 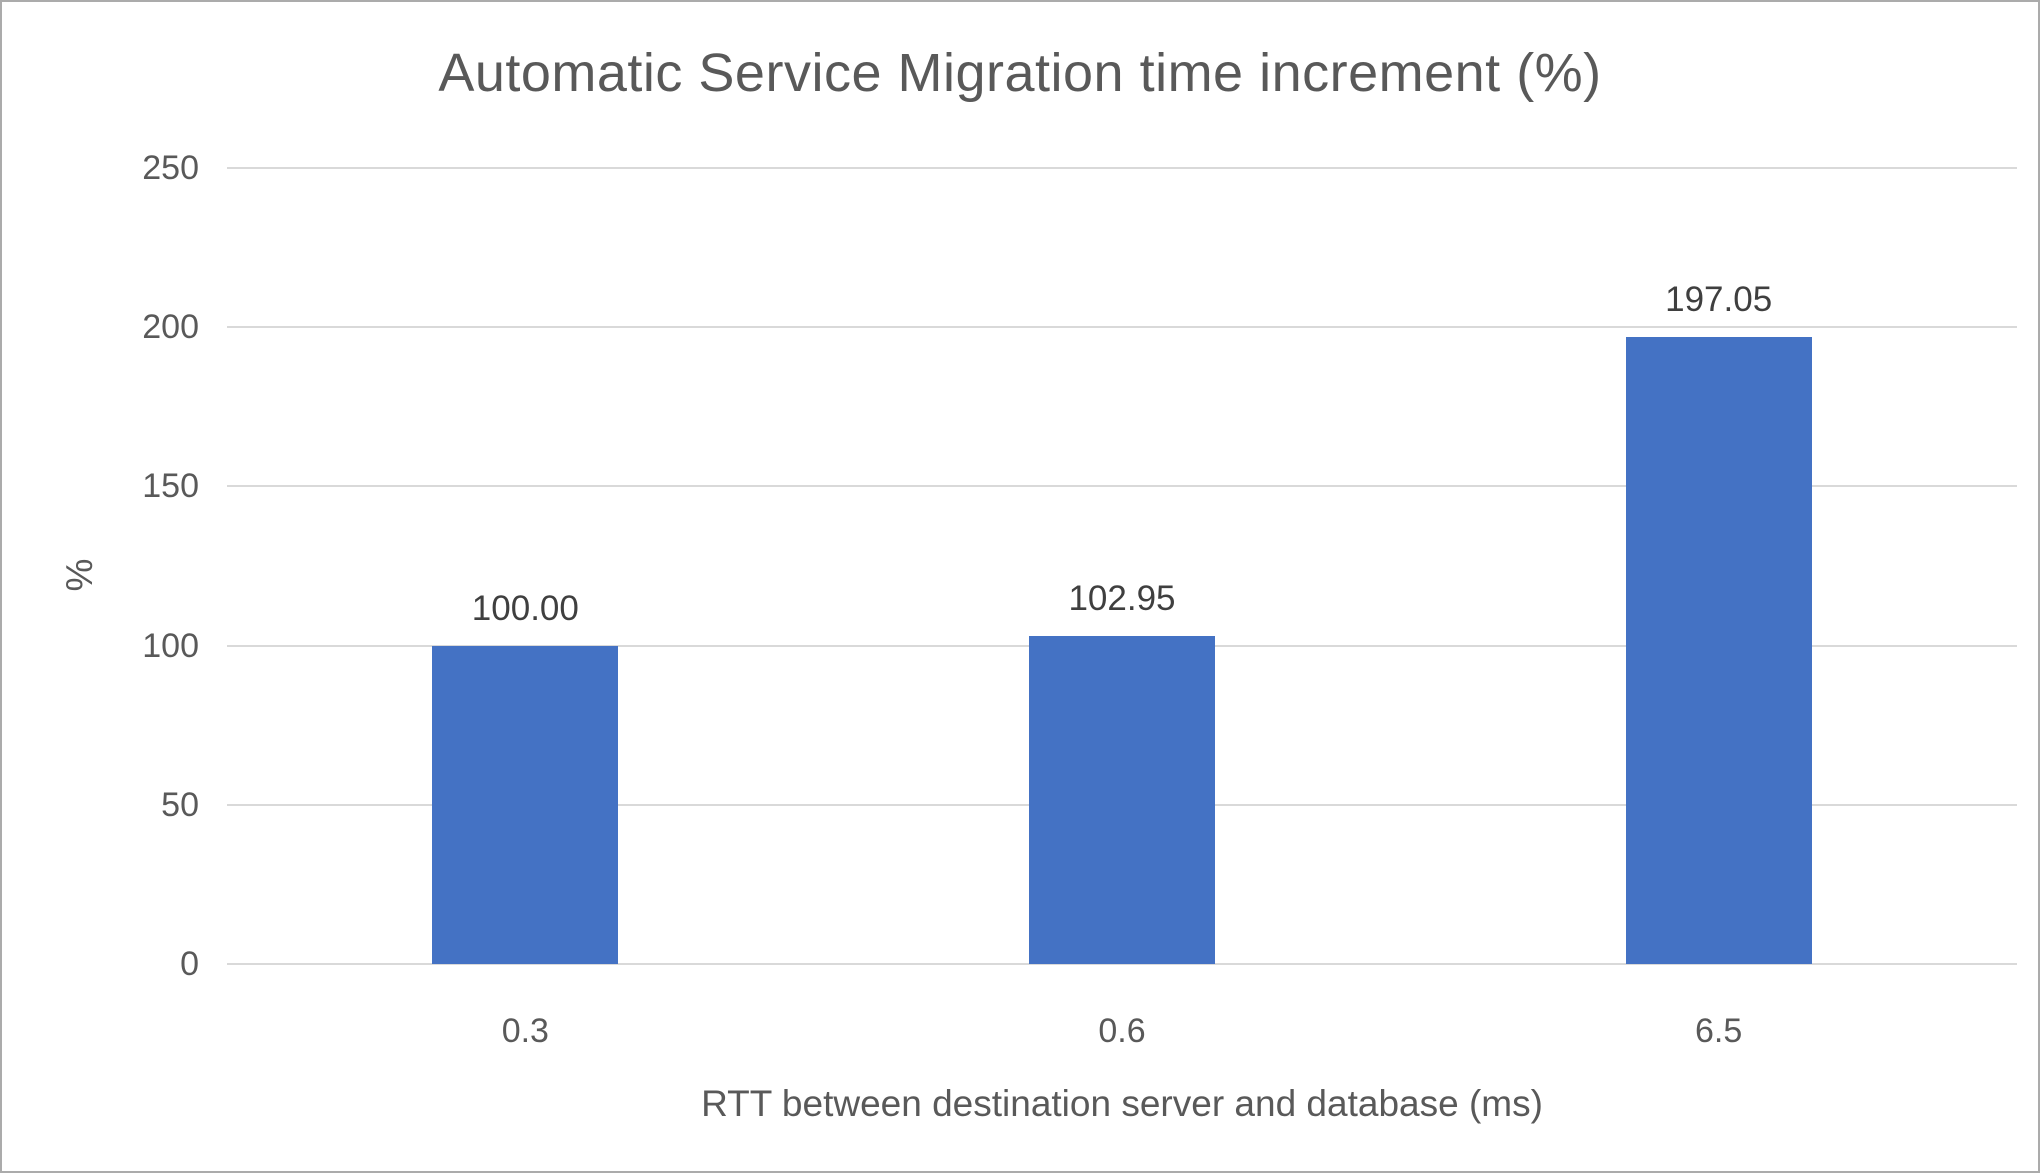 I want to click on bar-value-label: 102.95, so click(x=1122, y=599).